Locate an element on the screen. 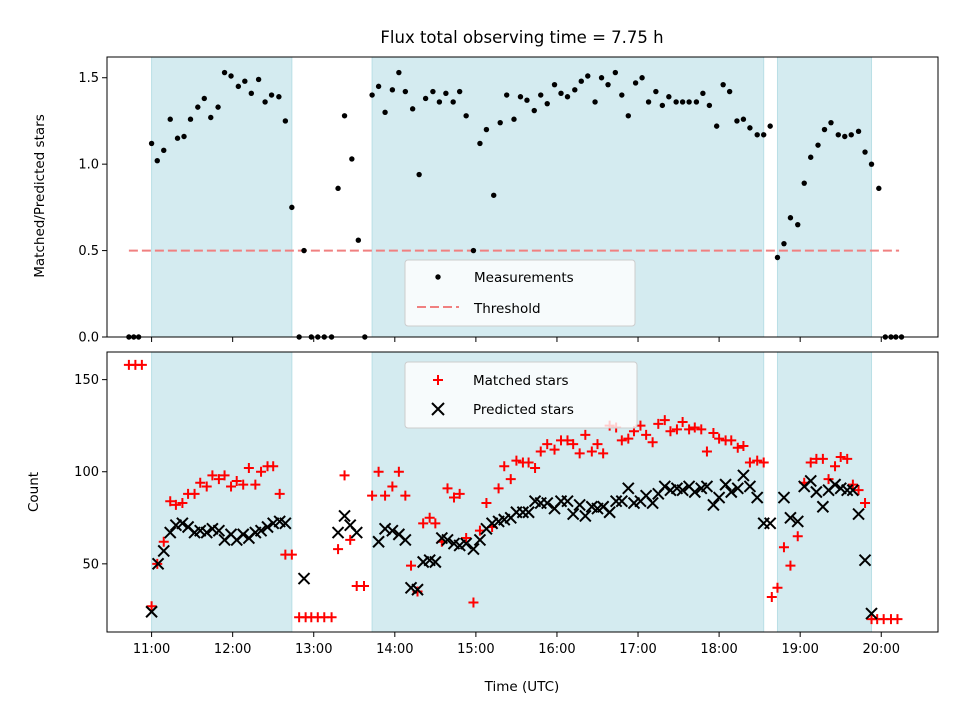  ratio-y-axis-label: Matched/Predicted stars is located at coordinates (40, 195).